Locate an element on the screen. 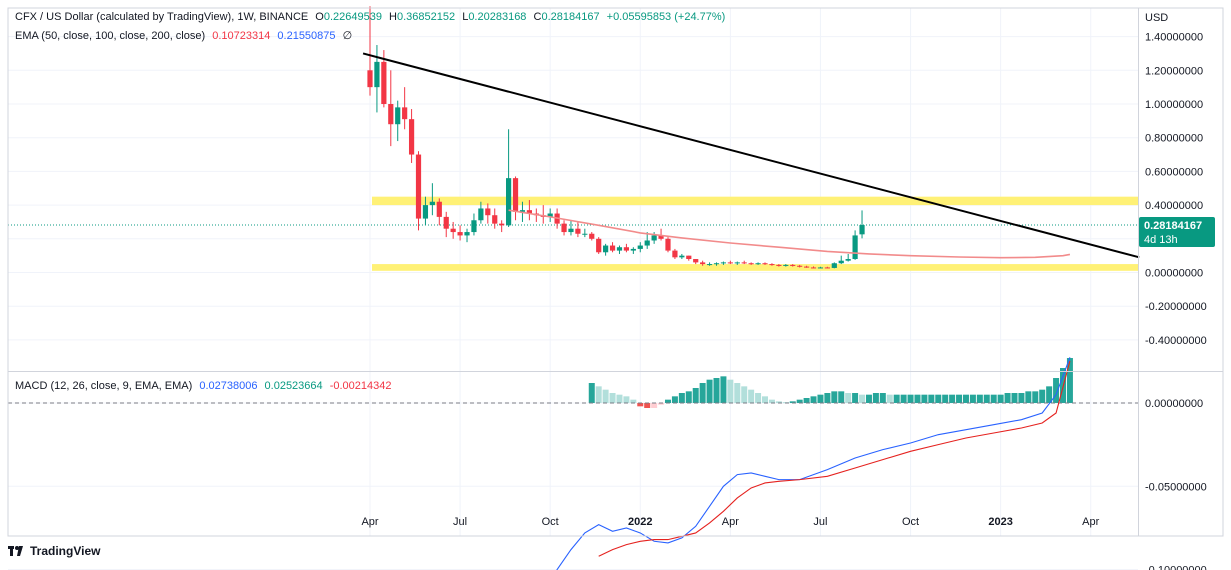  currency-label: USD is located at coordinates (1156, 18).